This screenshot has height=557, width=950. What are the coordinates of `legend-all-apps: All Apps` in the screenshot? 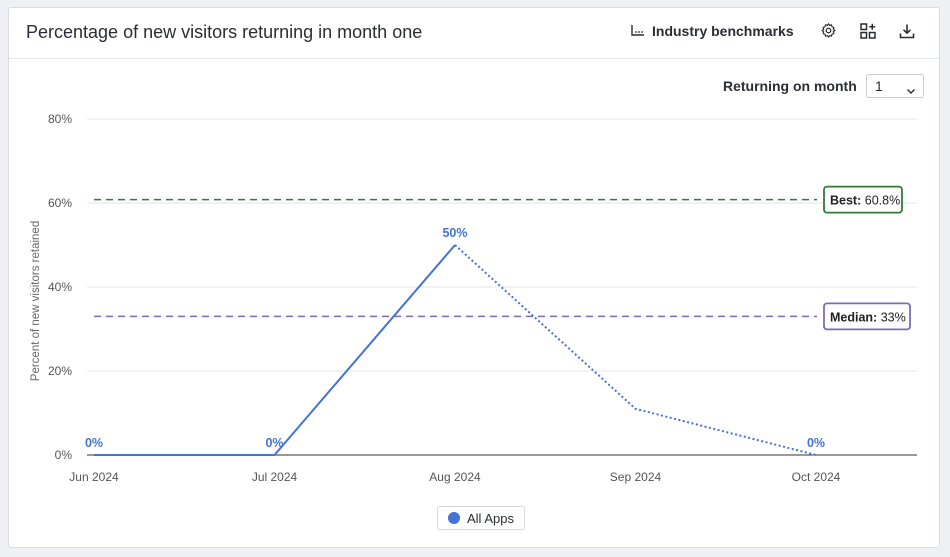 It's located at (481, 518).